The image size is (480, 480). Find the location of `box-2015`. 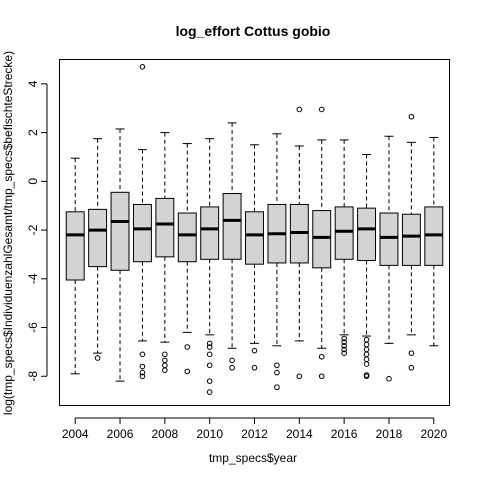

box-2015 is located at coordinates (322, 243).